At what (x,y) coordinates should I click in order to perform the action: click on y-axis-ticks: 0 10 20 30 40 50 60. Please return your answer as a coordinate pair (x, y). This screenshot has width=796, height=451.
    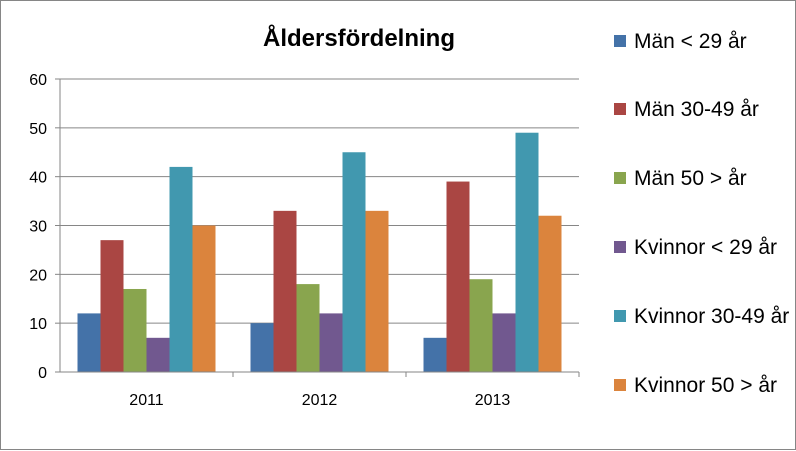
    Looking at the image, I should click on (38, 227).